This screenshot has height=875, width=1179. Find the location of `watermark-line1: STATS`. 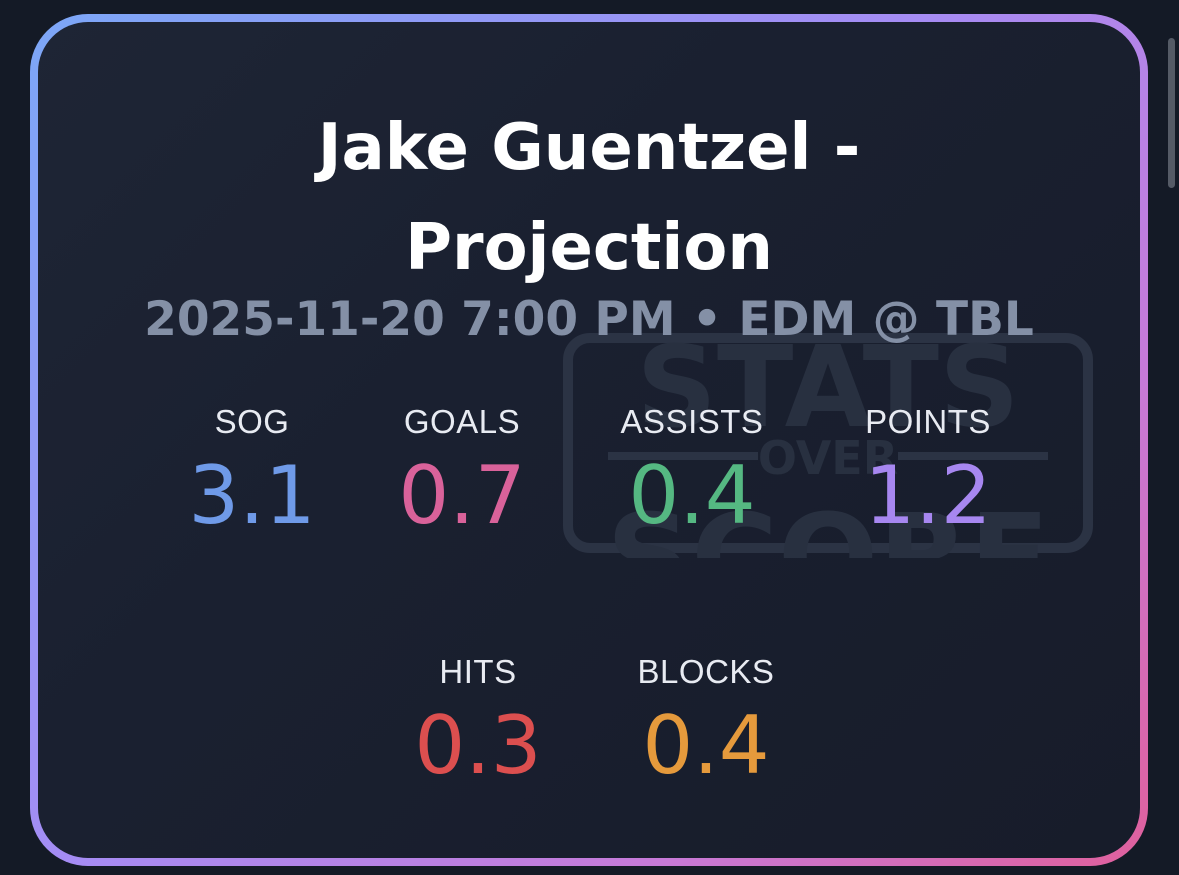

watermark-line1: STATS is located at coordinates (827, 388).